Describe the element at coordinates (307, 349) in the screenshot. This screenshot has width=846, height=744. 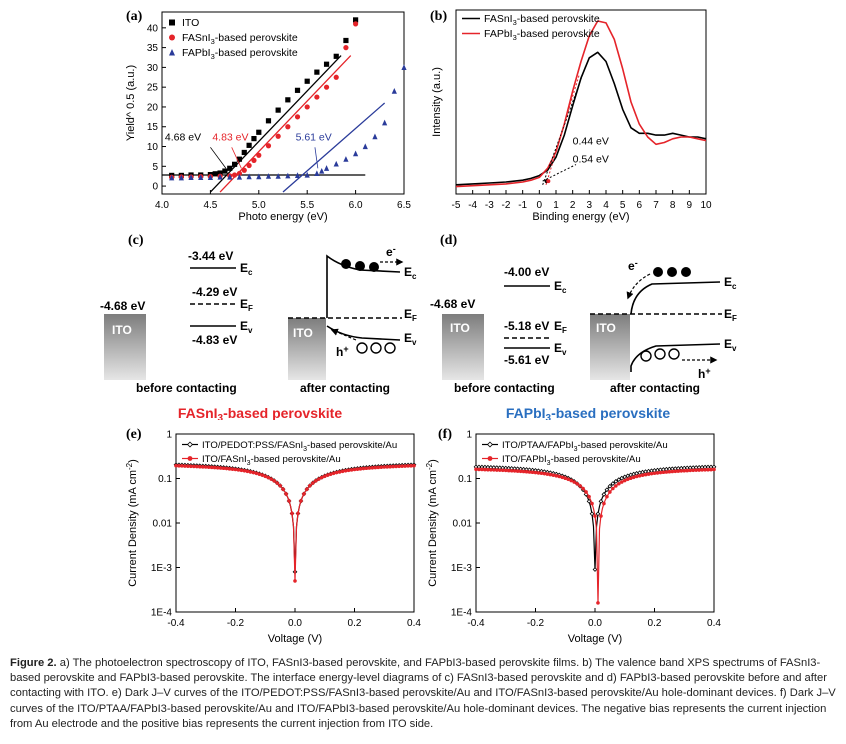
I see `ito-block-after` at that location.